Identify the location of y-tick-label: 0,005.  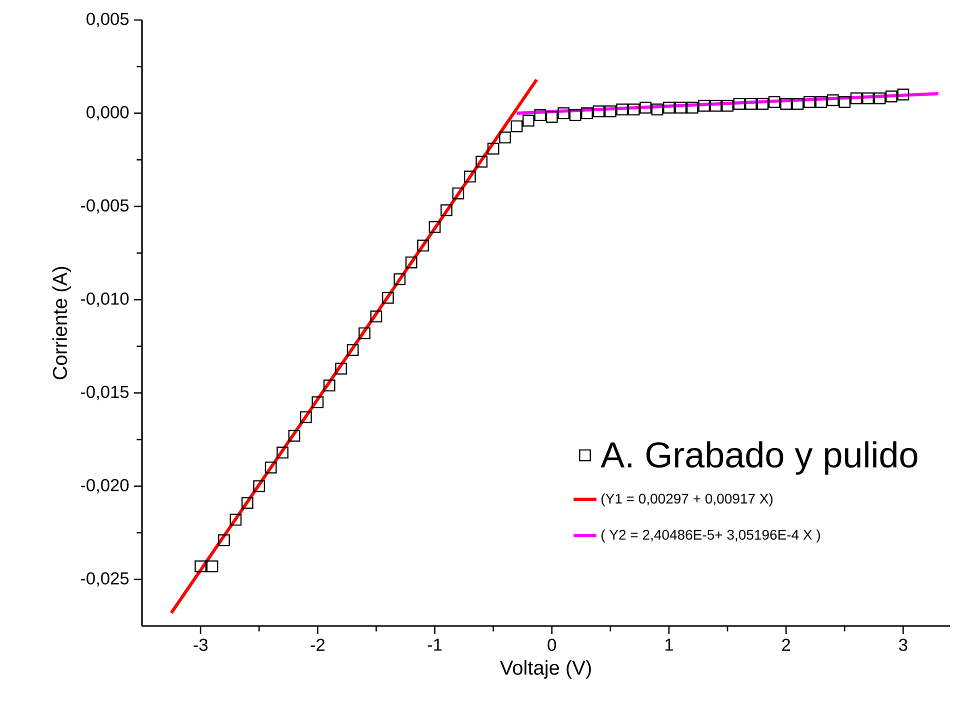
(107, 20).